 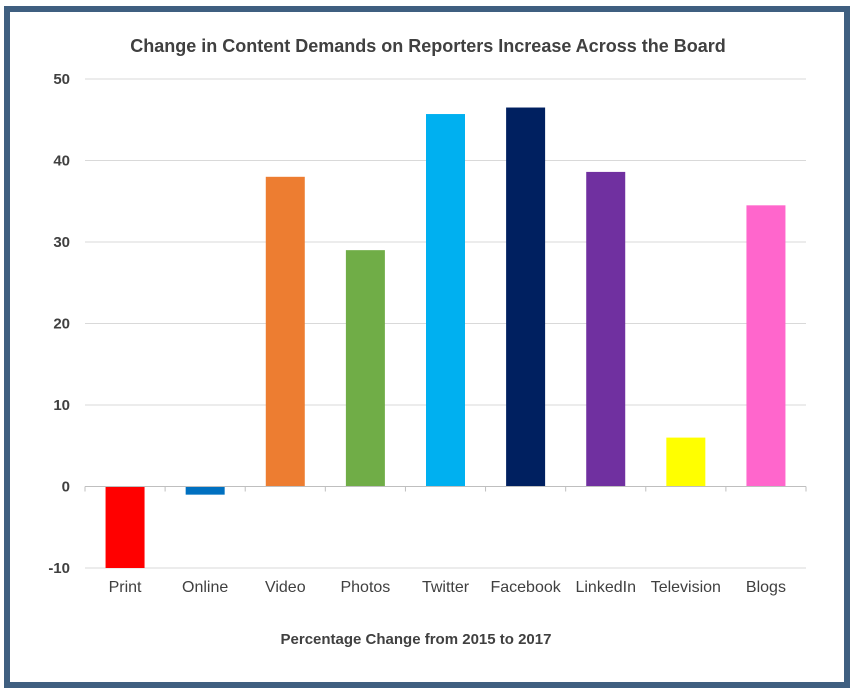 What do you see at coordinates (445, 489) in the screenshot?
I see `x-axis` at bounding box center [445, 489].